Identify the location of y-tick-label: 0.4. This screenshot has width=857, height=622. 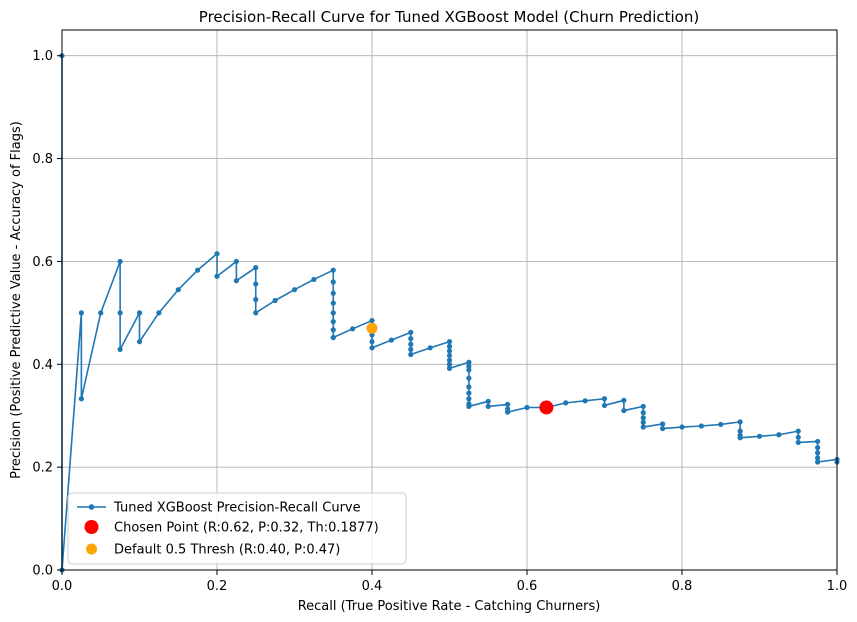
(42, 365).